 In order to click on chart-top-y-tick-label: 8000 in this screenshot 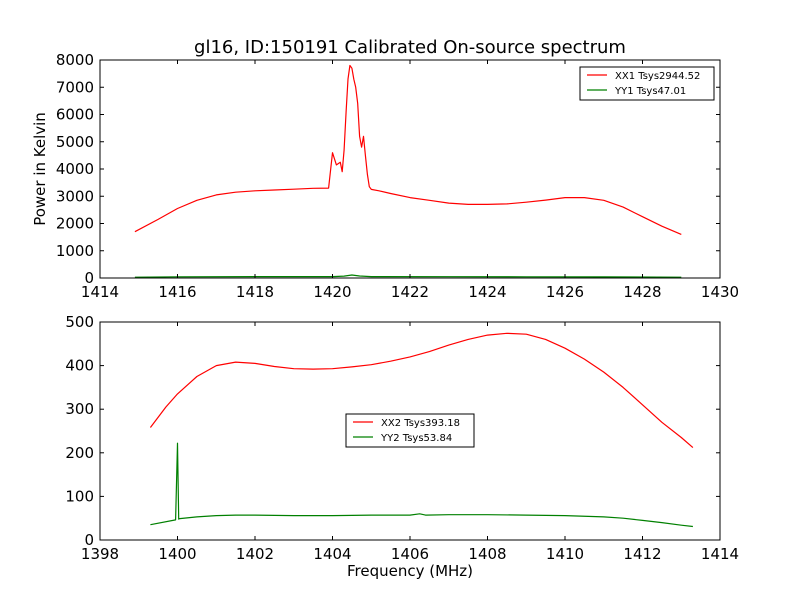, I will do `click(75, 60)`.